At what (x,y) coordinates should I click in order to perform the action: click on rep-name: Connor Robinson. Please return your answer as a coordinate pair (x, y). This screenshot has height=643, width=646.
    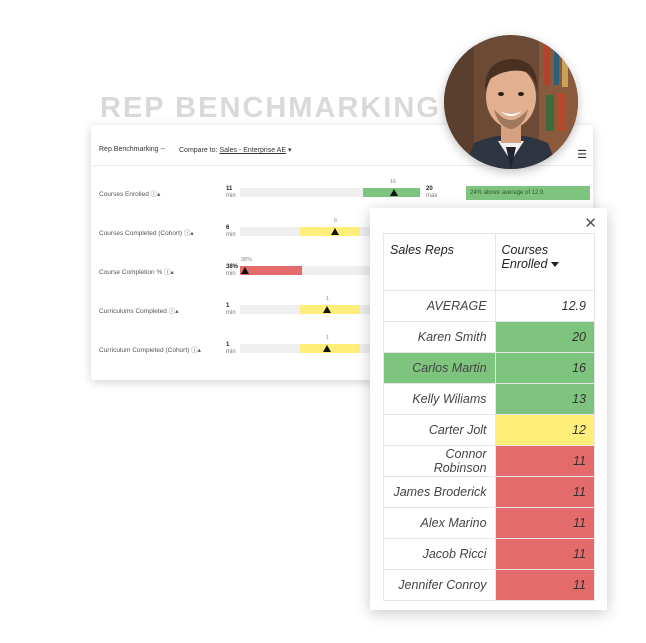
    Looking at the image, I should click on (439, 461).